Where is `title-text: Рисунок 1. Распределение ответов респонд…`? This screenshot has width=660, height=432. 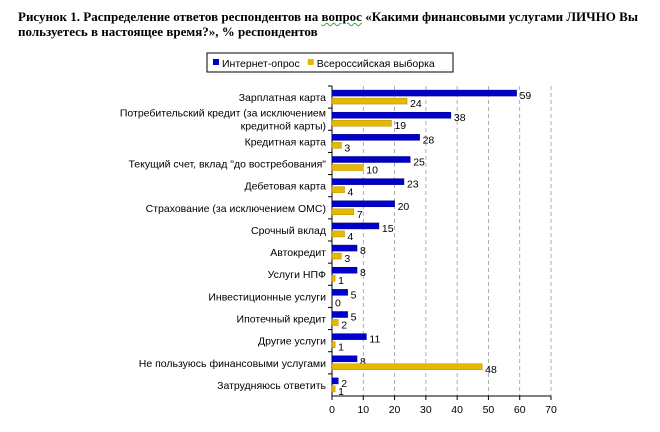 title-text: Рисунок 1. Распределение ответов респонд… is located at coordinates (170, 16).